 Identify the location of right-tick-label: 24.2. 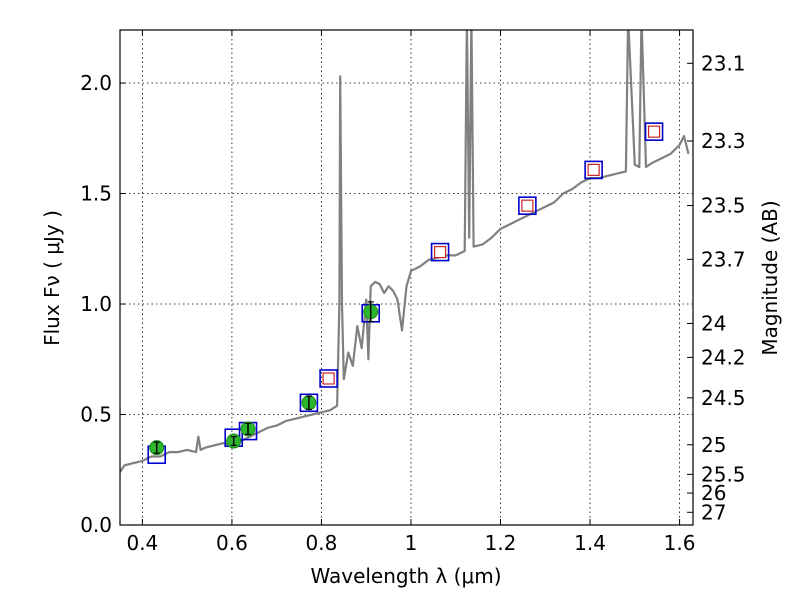
(723, 357).